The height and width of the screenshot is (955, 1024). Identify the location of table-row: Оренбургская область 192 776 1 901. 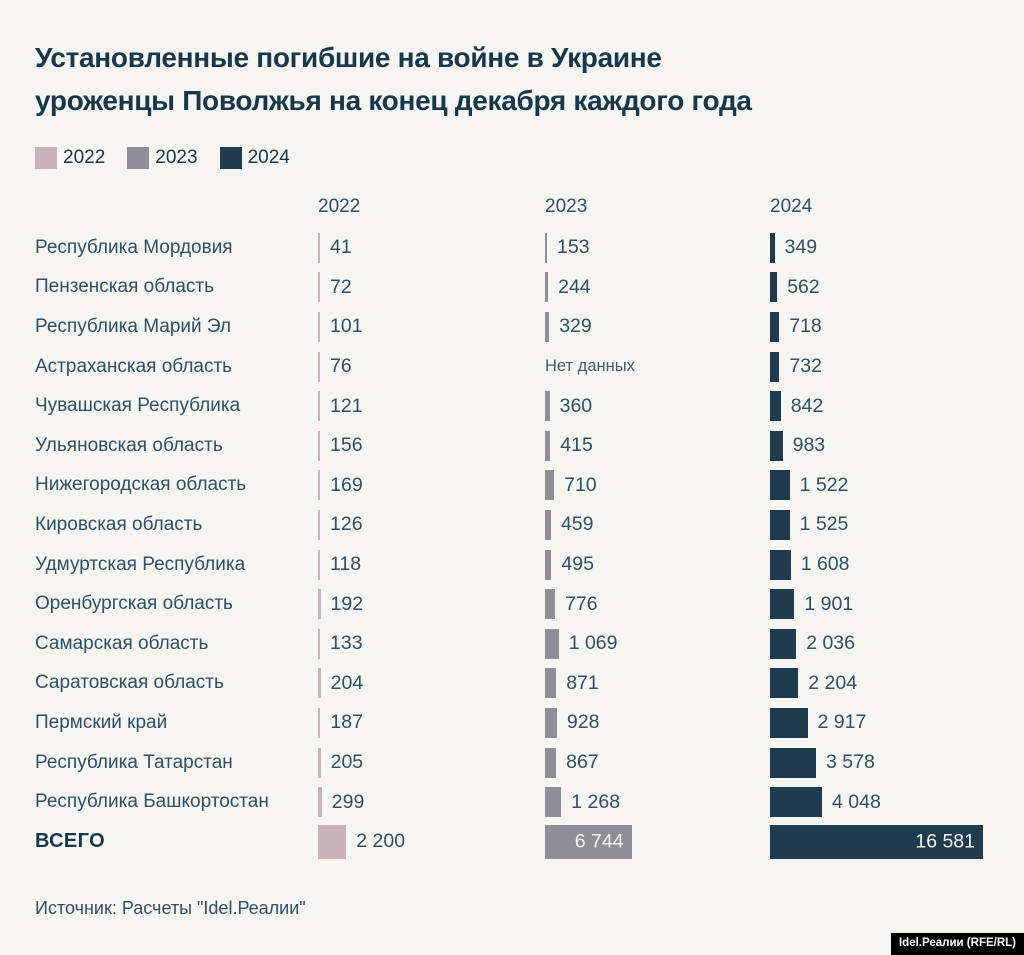
(512, 604).